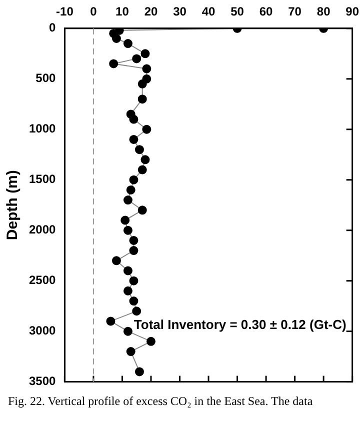 The height and width of the screenshot is (428, 362). What do you see at coordinates (42, 280) in the screenshot?
I see `y-tick-label: 2500` at bounding box center [42, 280].